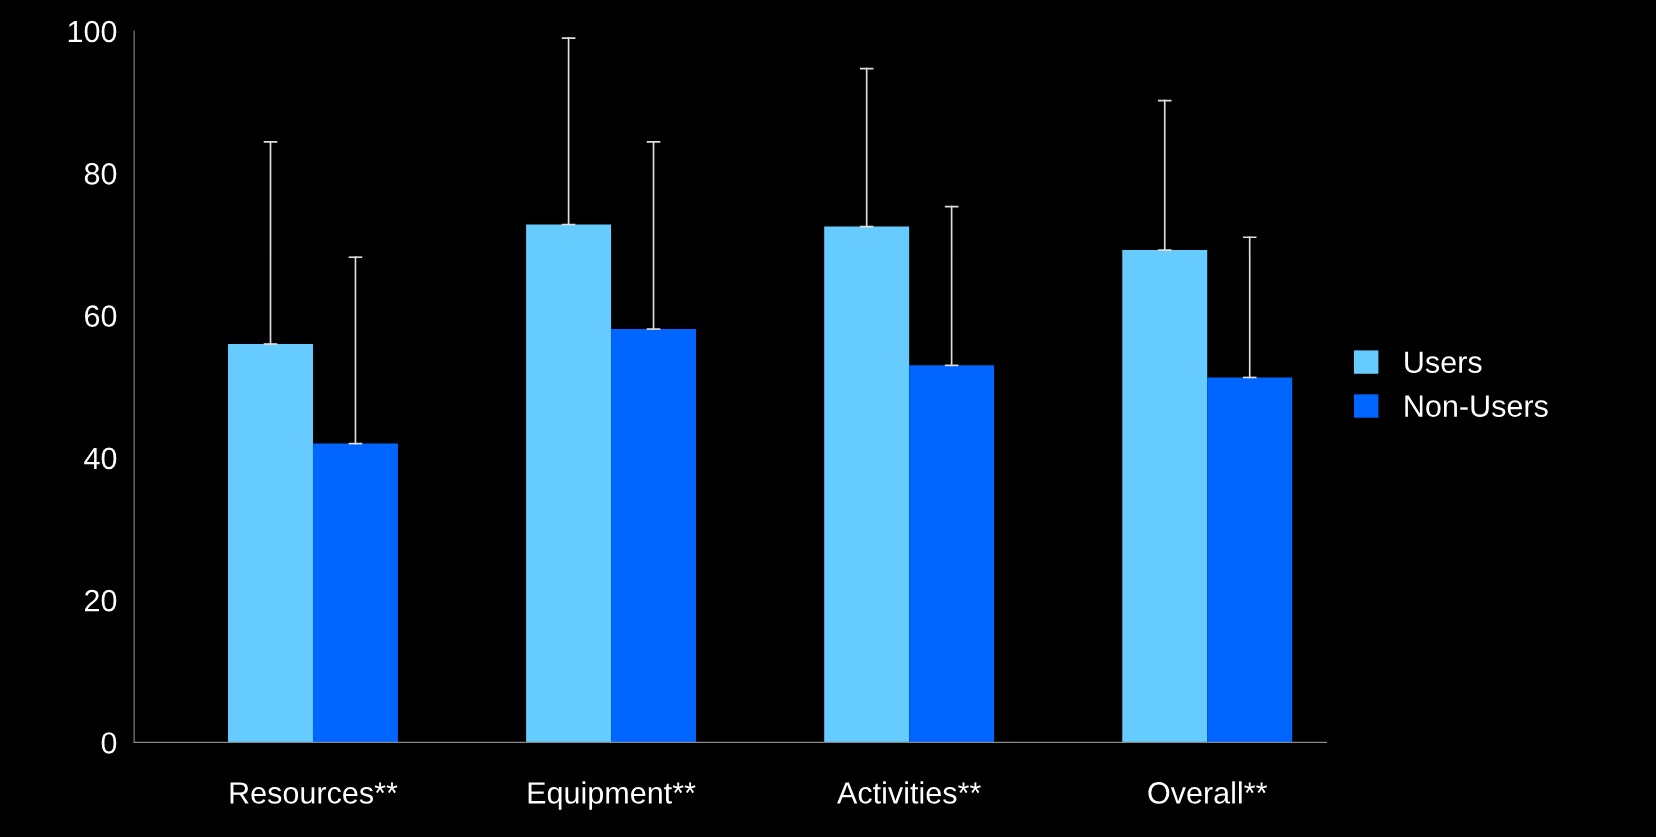 The width and height of the screenshot is (1656, 837). Describe the element at coordinates (314, 793) in the screenshot. I see `x-tick-label: Resources**` at that location.